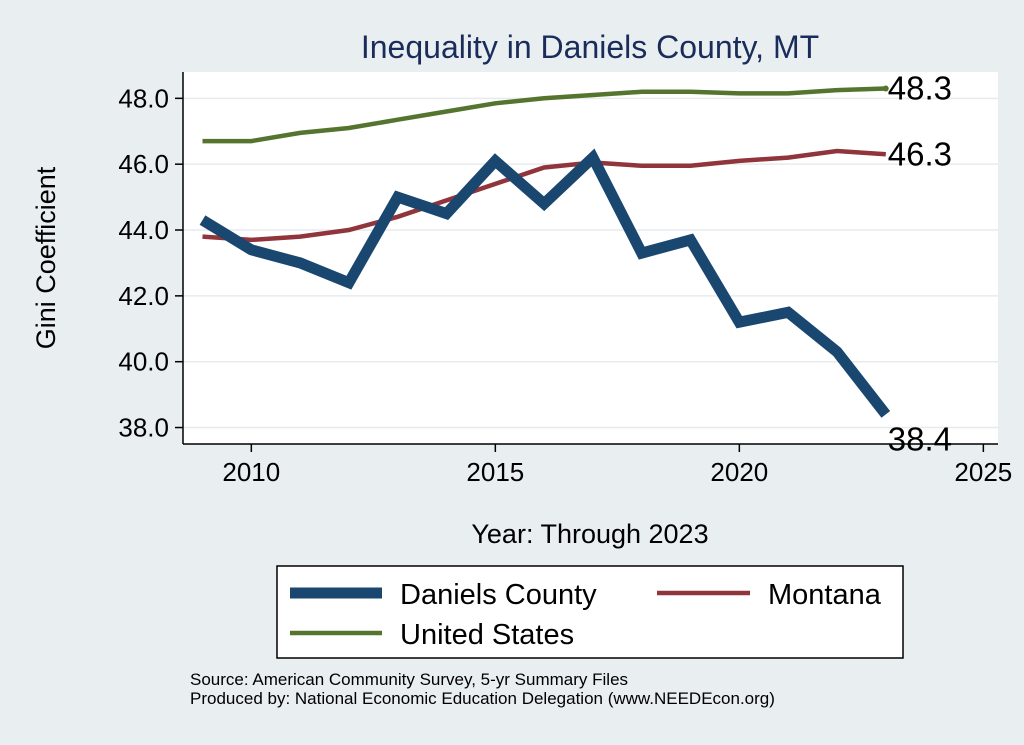 Image resolution: width=1024 pixels, height=745 pixels. Describe the element at coordinates (885, 88) in the screenshot. I see `series-endpoint-united-states` at that location.